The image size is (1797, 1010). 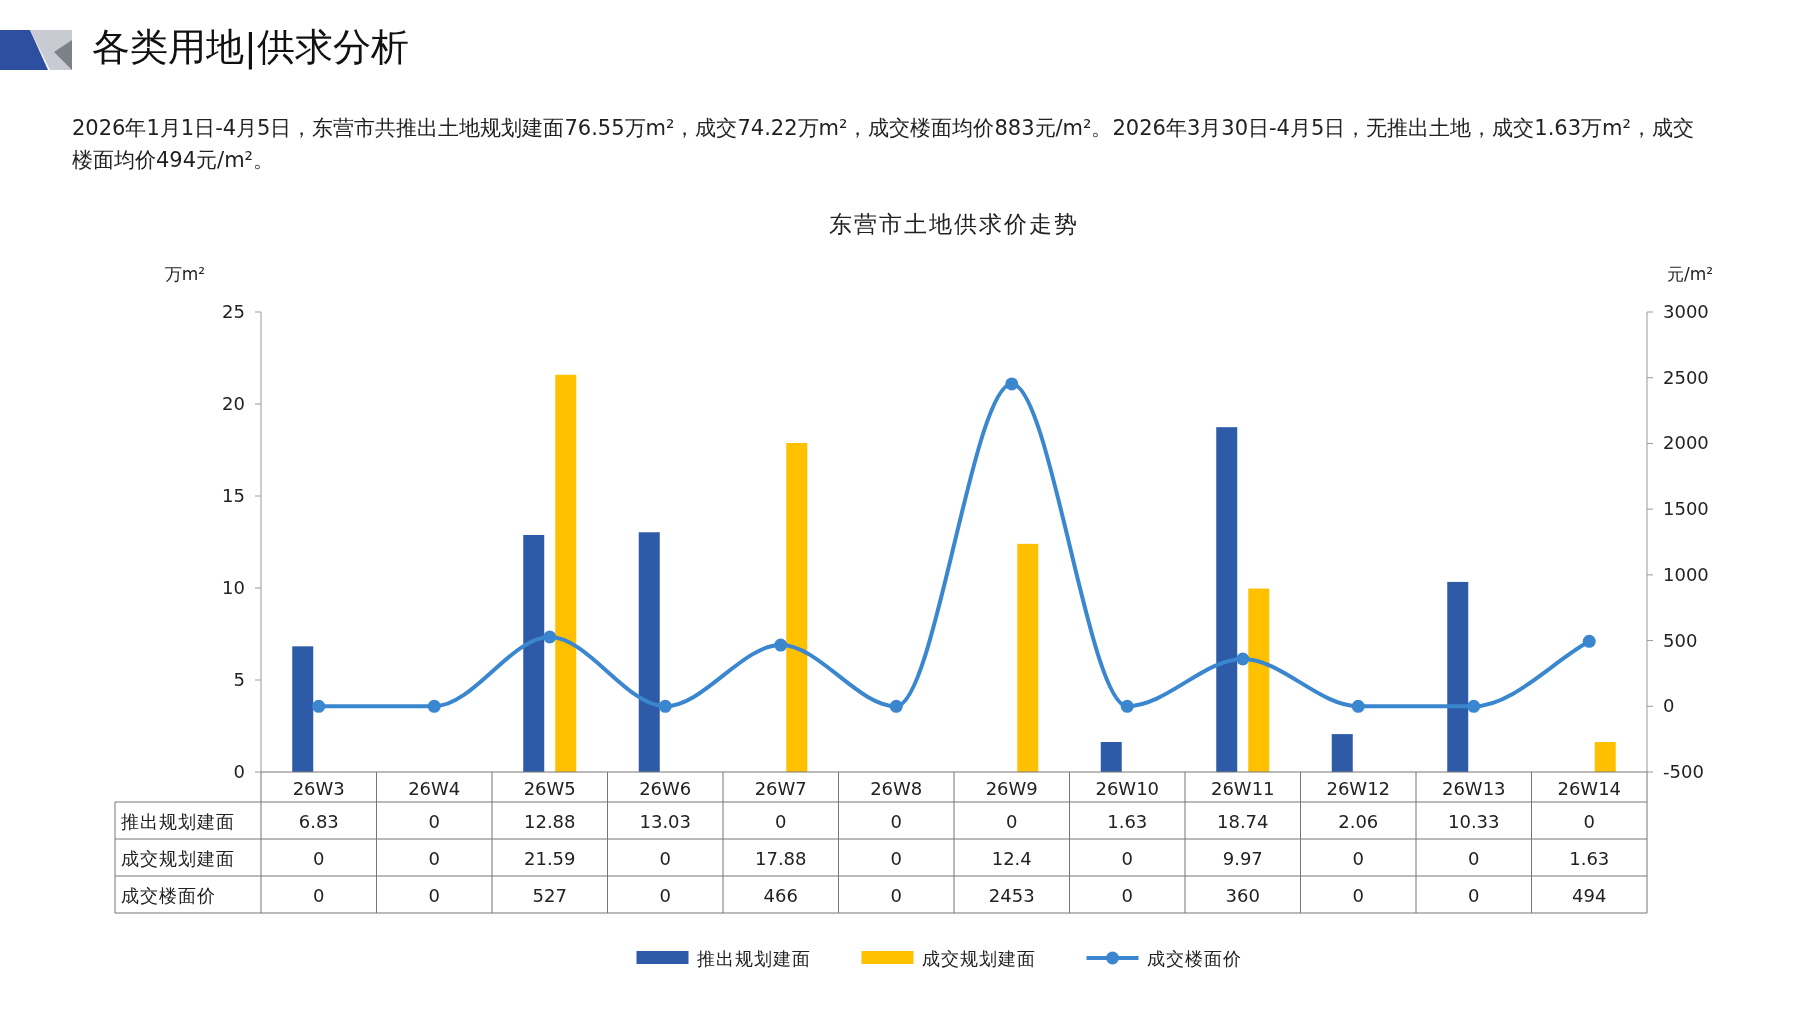 I want to click on data-label: 494, so click(x=1589, y=895).